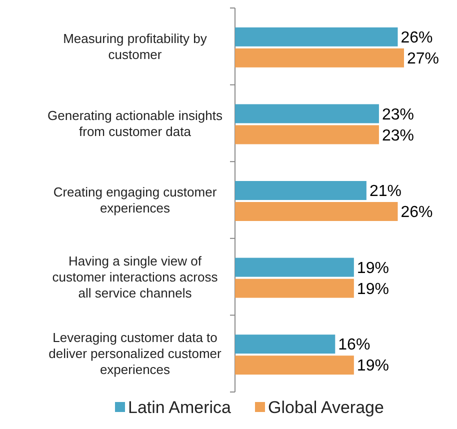  I want to click on legend-label: Global Average, so click(326, 407).